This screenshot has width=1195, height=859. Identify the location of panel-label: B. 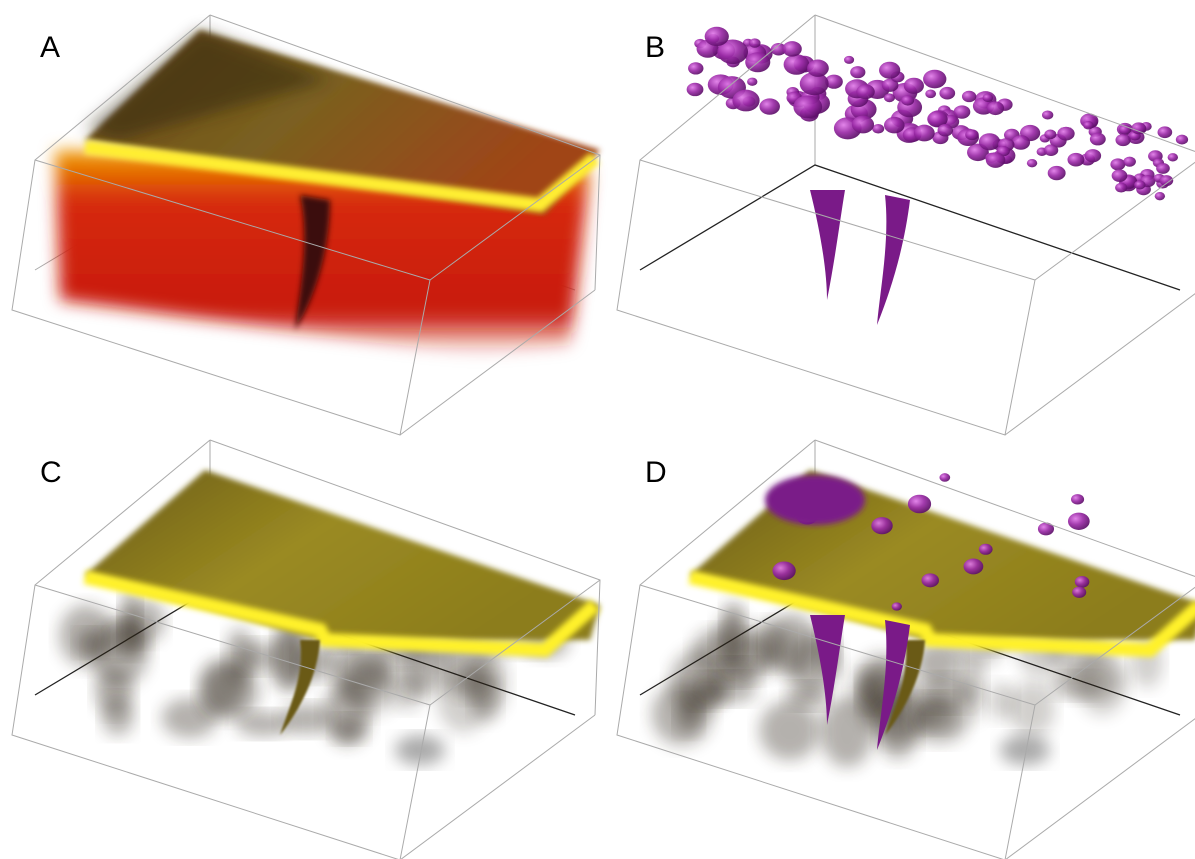
(655, 47).